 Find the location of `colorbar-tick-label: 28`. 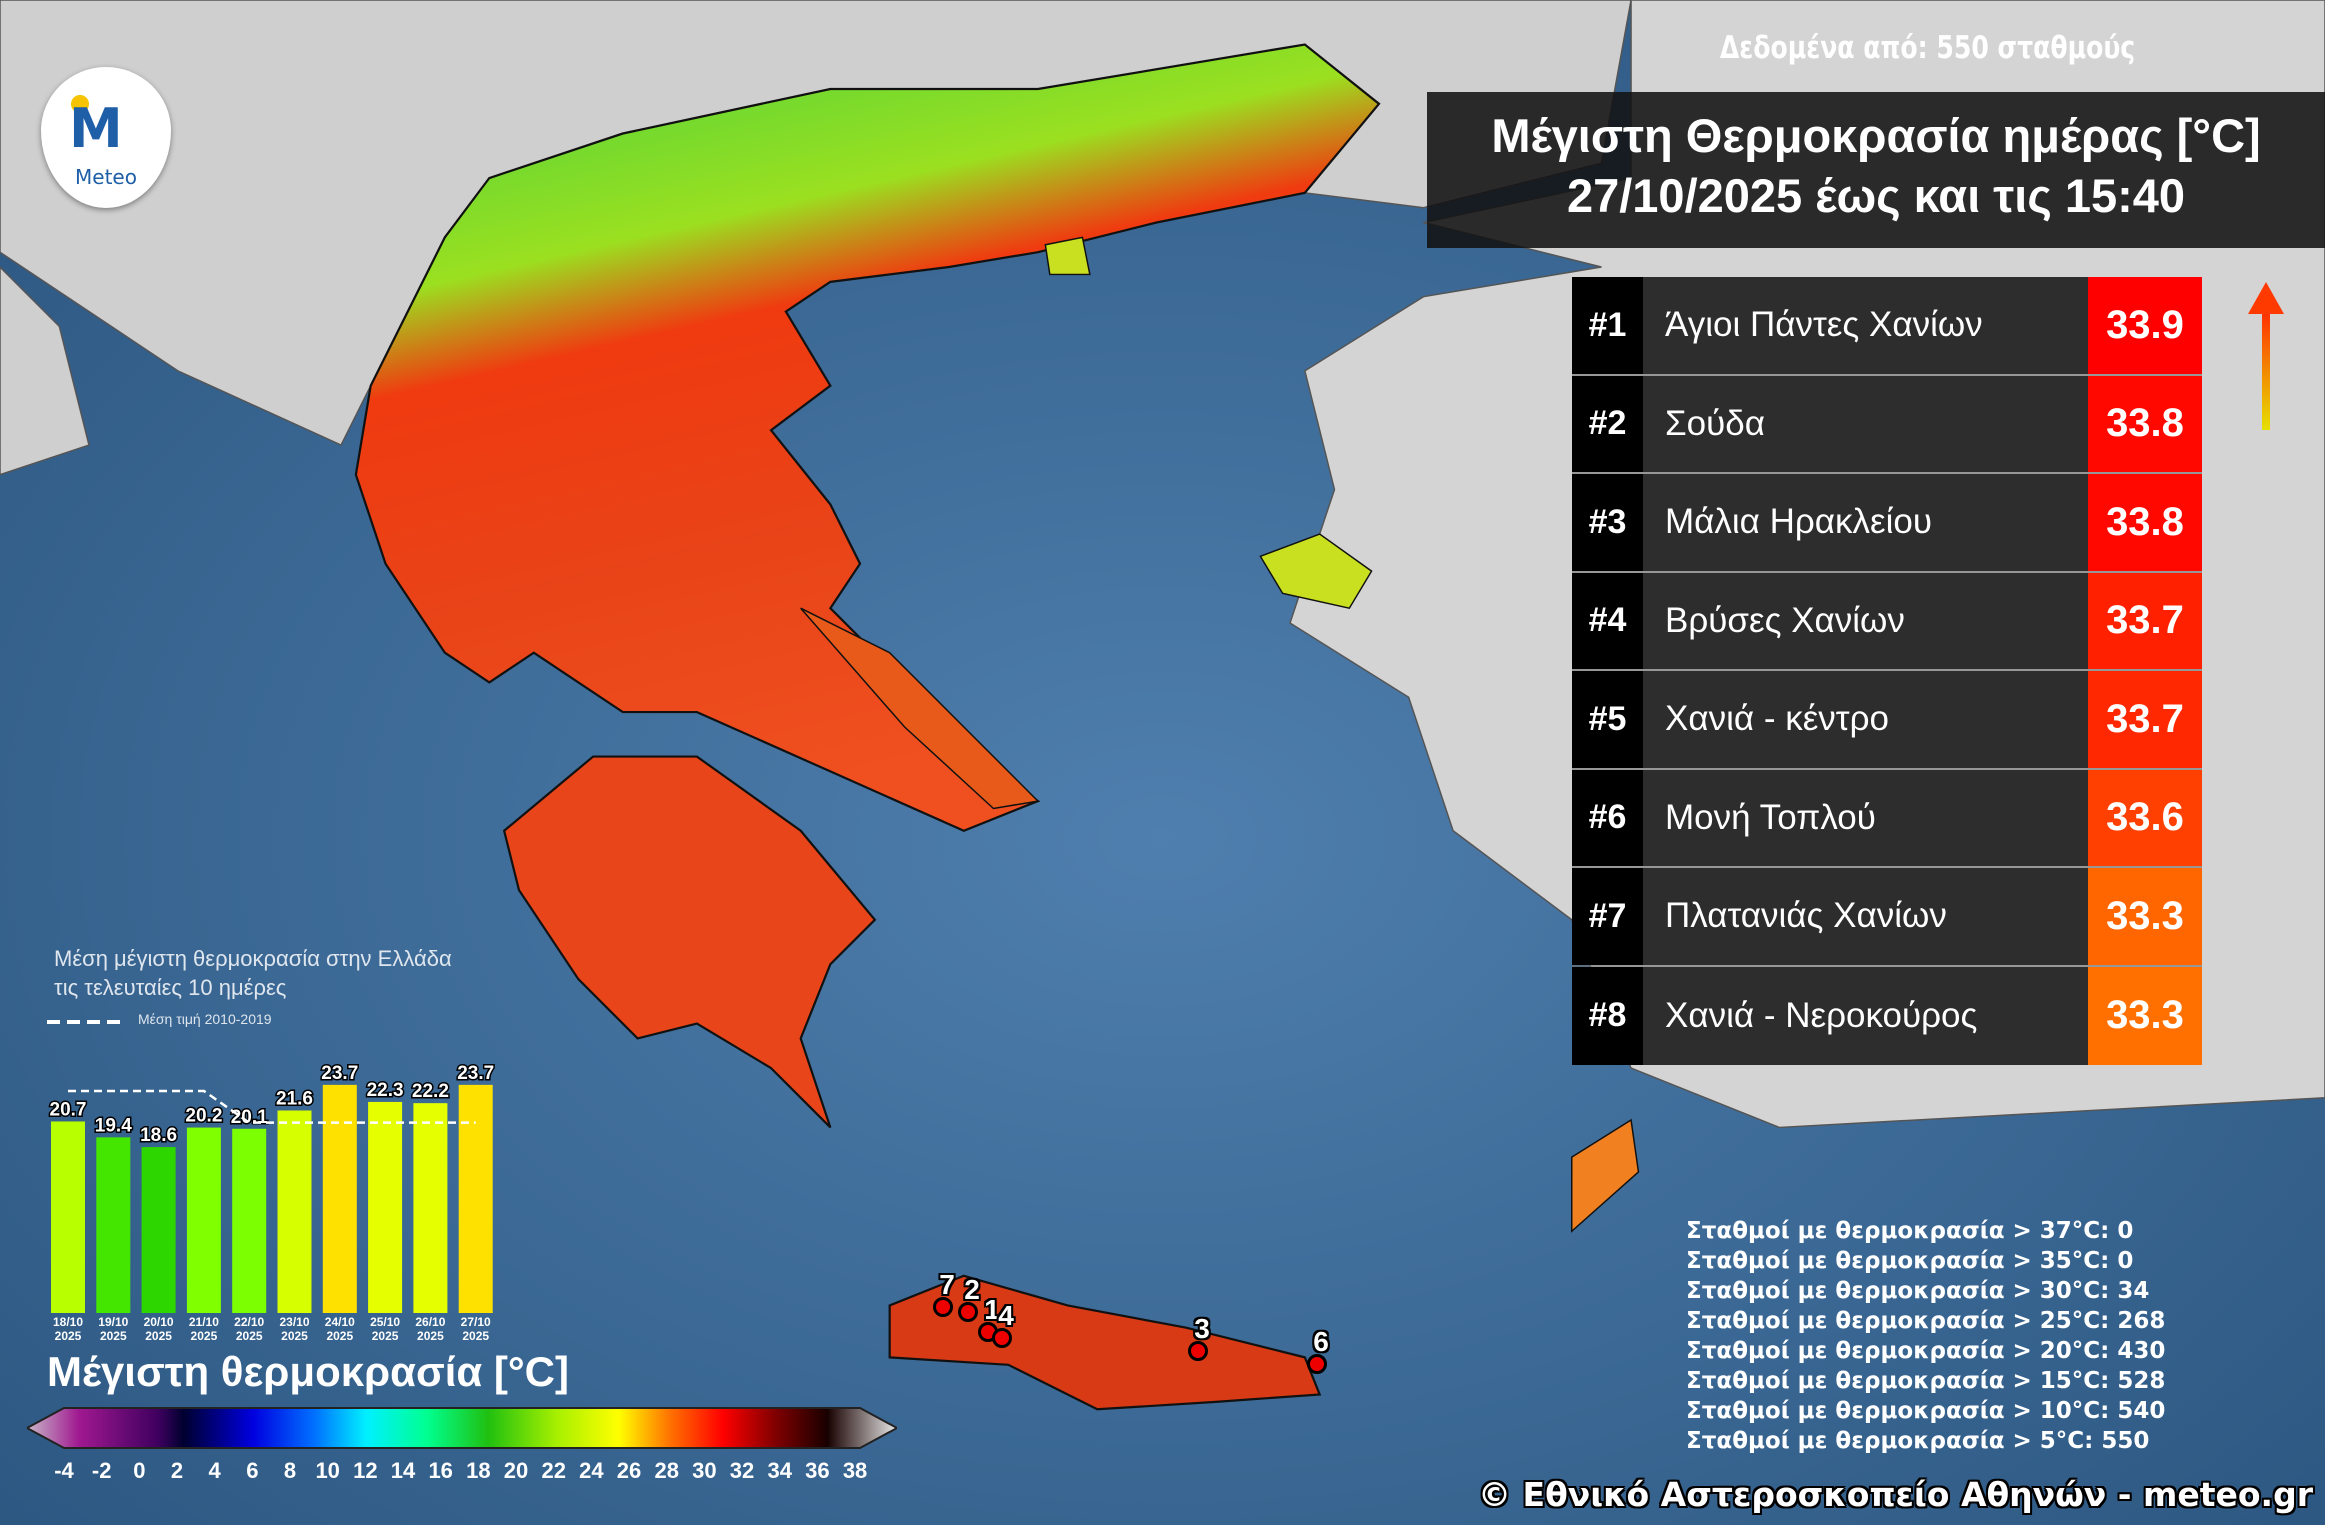

colorbar-tick-label: 28 is located at coordinates (666, 1470).